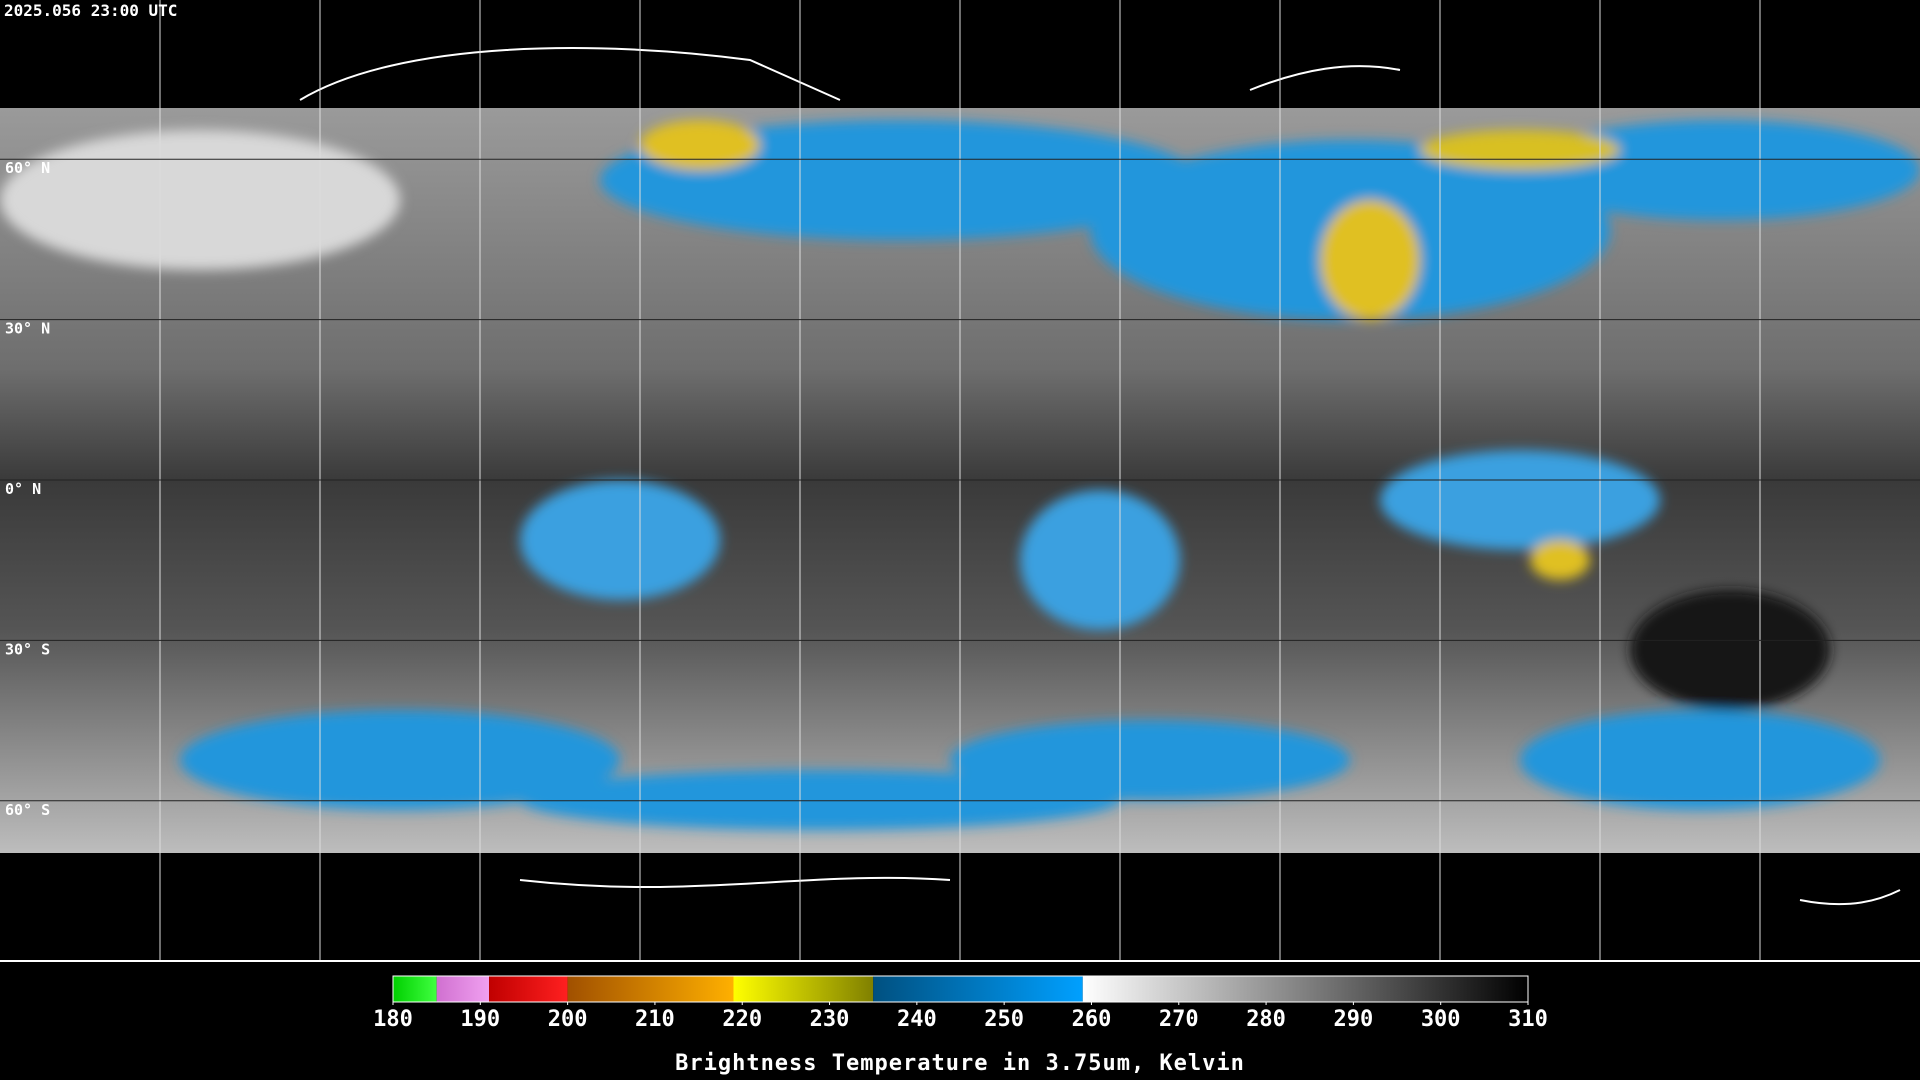 This screenshot has height=1080, width=1920. What do you see at coordinates (917, 1019) in the screenshot?
I see `colorbar-tick-label: 240` at bounding box center [917, 1019].